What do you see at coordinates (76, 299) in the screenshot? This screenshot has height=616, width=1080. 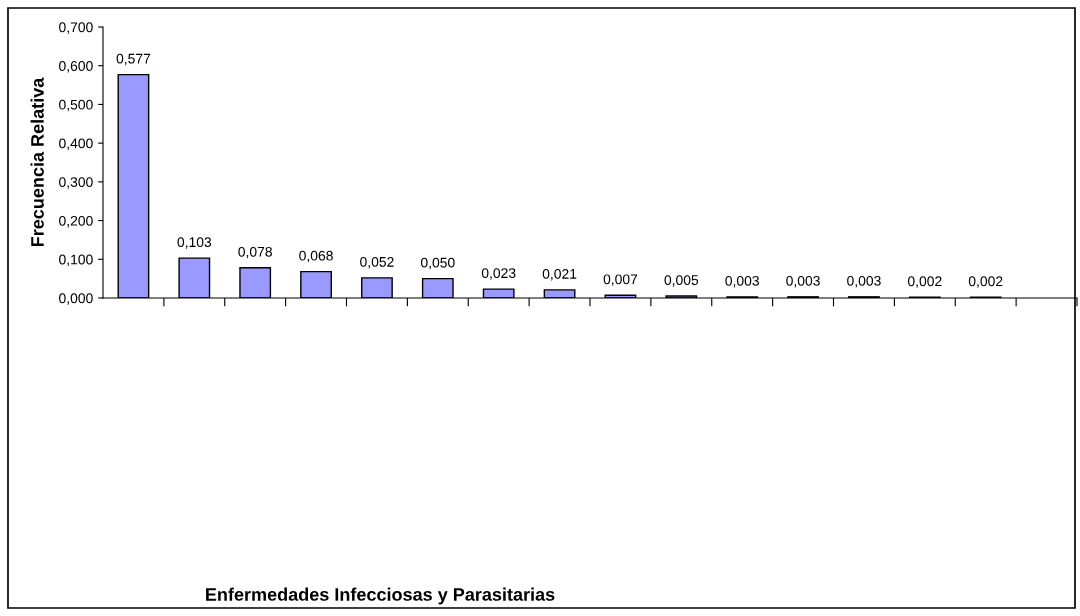 I see `y-tick-label: 0,000` at bounding box center [76, 299].